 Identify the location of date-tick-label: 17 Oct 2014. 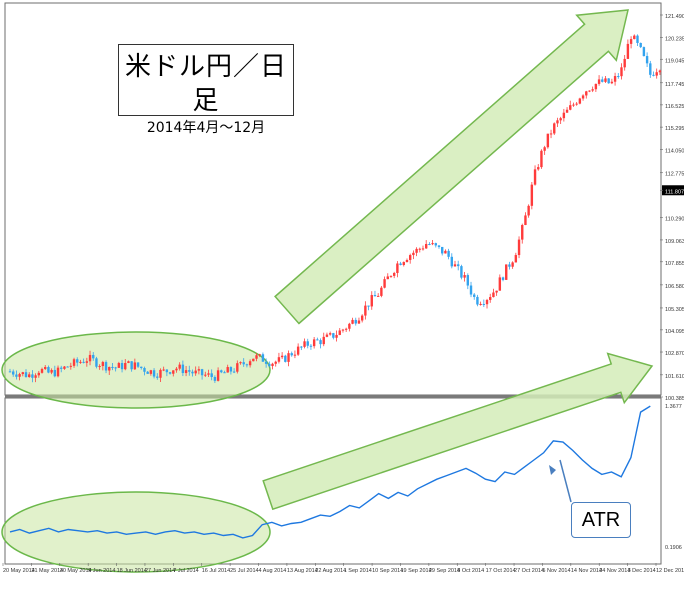
(501, 571).